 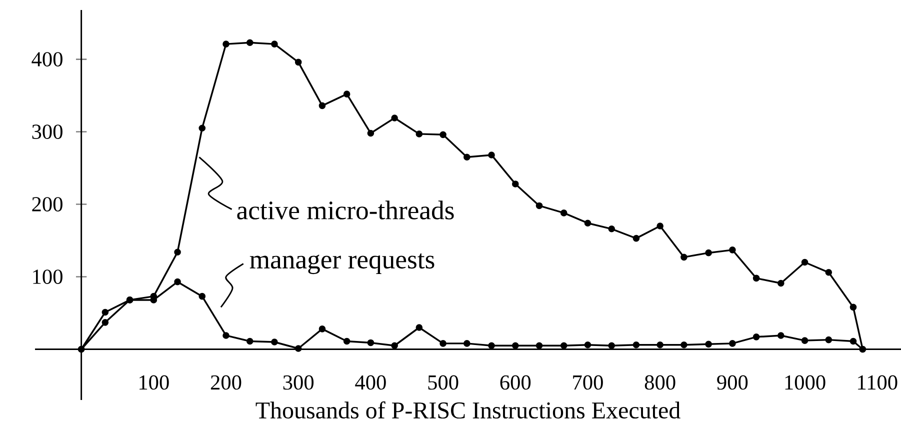 What do you see at coordinates (342, 263) in the screenshot?
I see `series-label: manager requests` at bounding box center [342, 263].